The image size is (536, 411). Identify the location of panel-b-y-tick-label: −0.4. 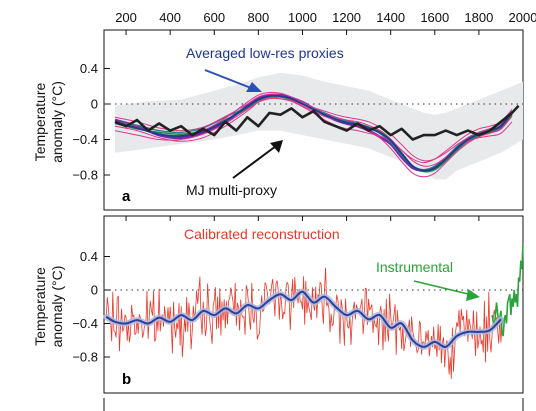
(85, 323).